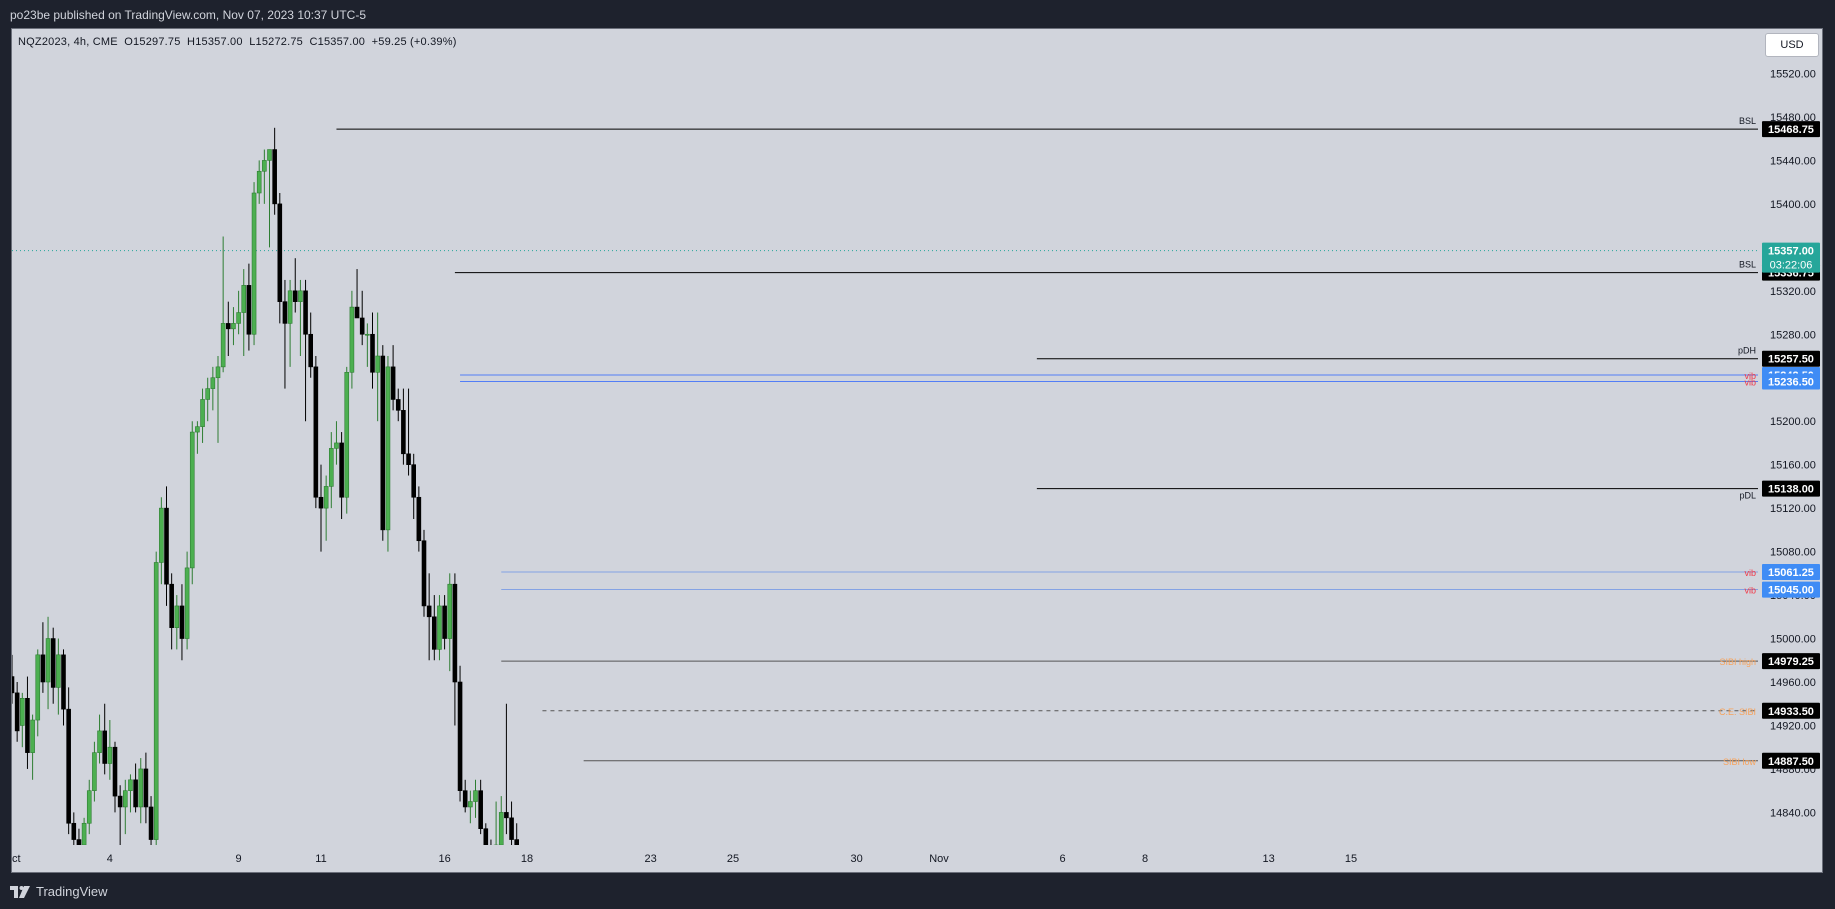 The image size is (1835, 909). What do you see at coordinates (1792, 45) in the screenshot?
I see `currency-button: USD` at bounding box center [1792, 45].